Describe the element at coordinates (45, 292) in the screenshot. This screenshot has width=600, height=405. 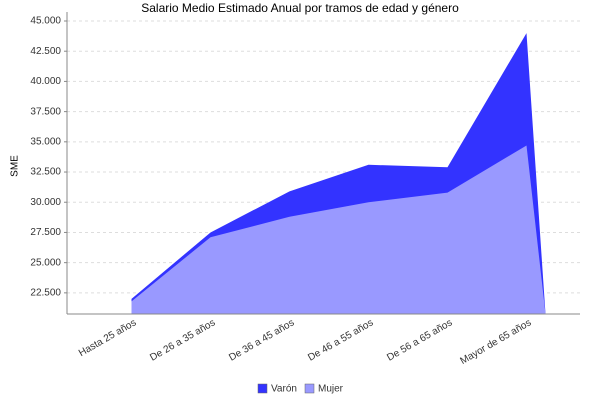
I see `y-tick-label: 22.500` at that location.